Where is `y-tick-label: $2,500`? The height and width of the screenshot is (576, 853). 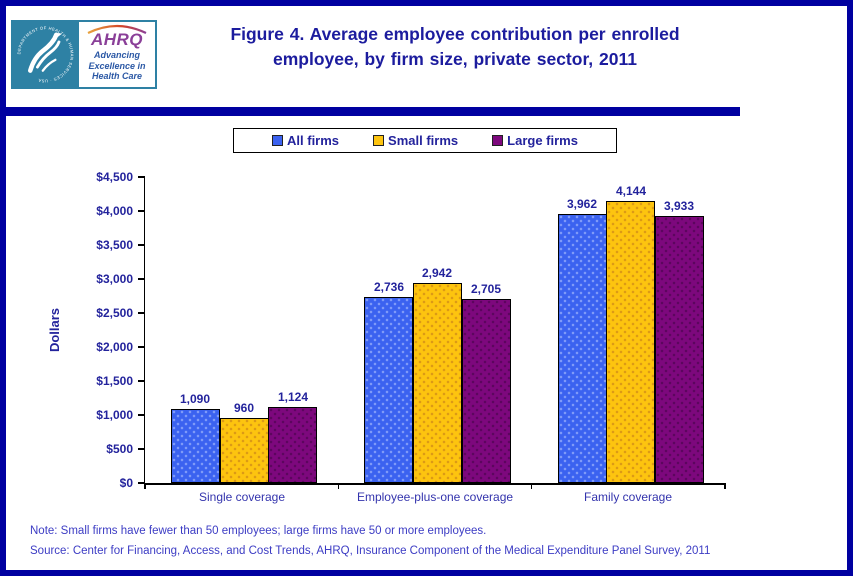 y-tick-label: $2,500 is located at coordinates (114, 313).